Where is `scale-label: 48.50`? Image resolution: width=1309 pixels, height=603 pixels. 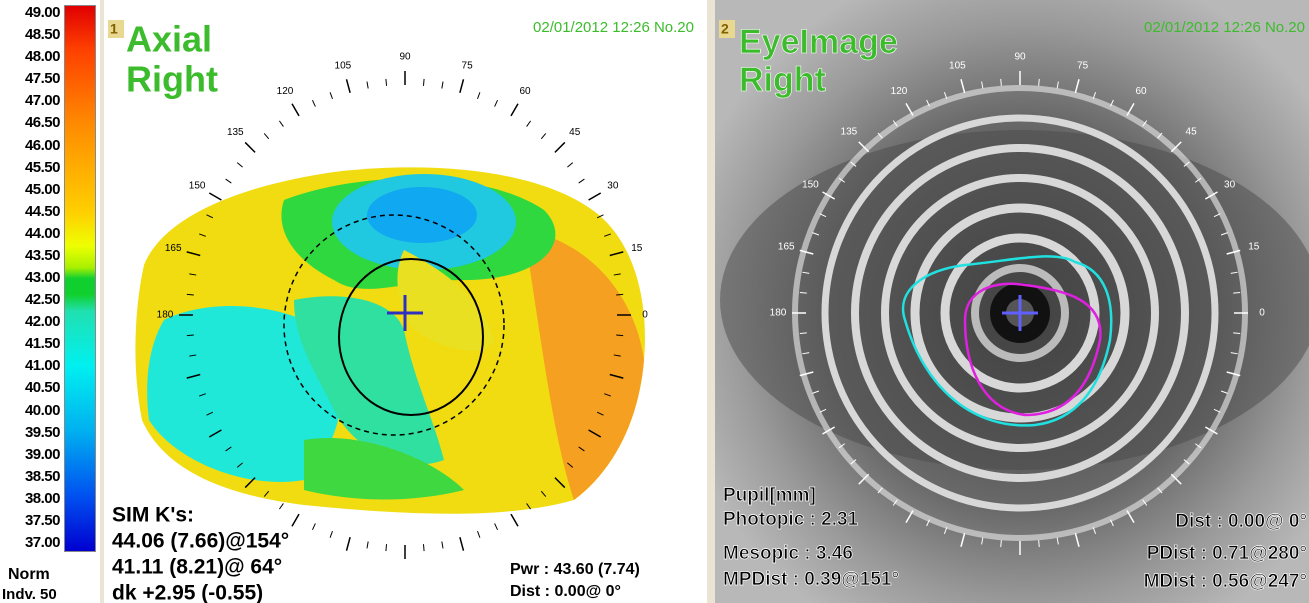 scale-label: 48.50 is located at coordinates (42, 35).